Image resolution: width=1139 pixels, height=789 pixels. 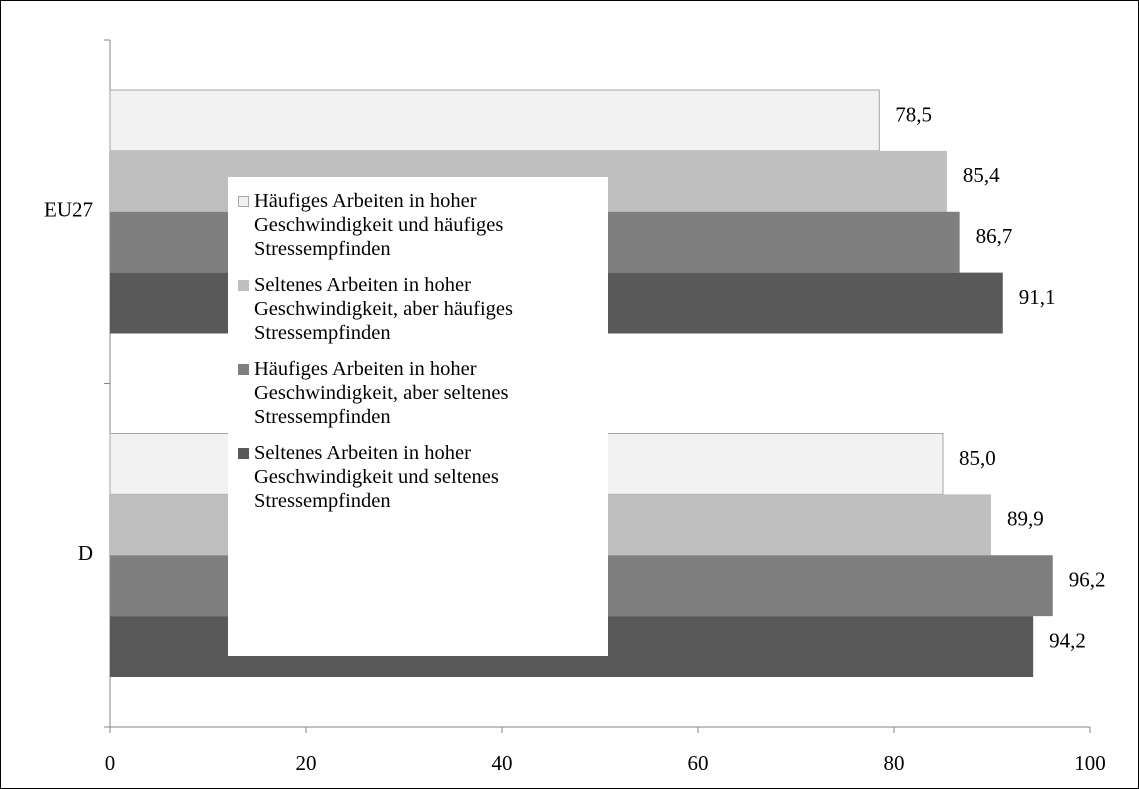 I want to click on x-tick-label: 0, so click(x=110, y=763).